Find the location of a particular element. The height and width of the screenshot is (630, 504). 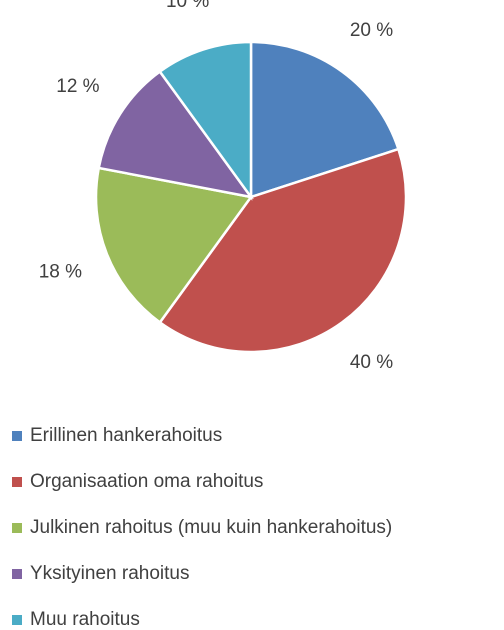

data-label: 20 % is located at coordinates (371, 30).